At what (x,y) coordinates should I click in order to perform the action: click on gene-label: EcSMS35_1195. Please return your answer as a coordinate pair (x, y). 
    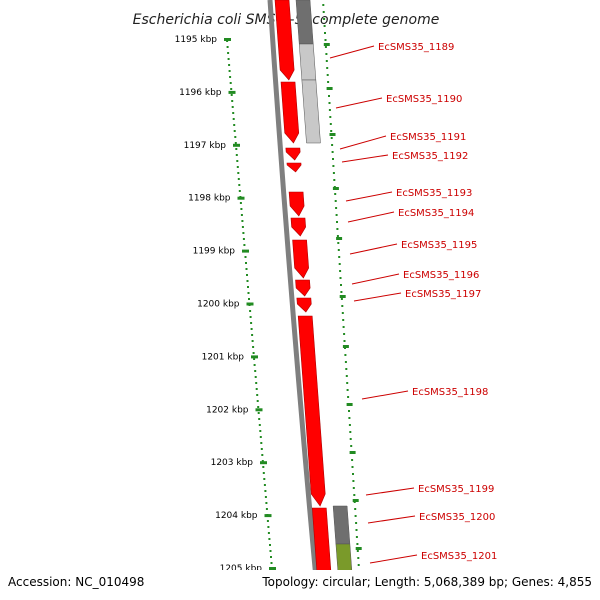
    Looking at the image, I should click on (439, 245).